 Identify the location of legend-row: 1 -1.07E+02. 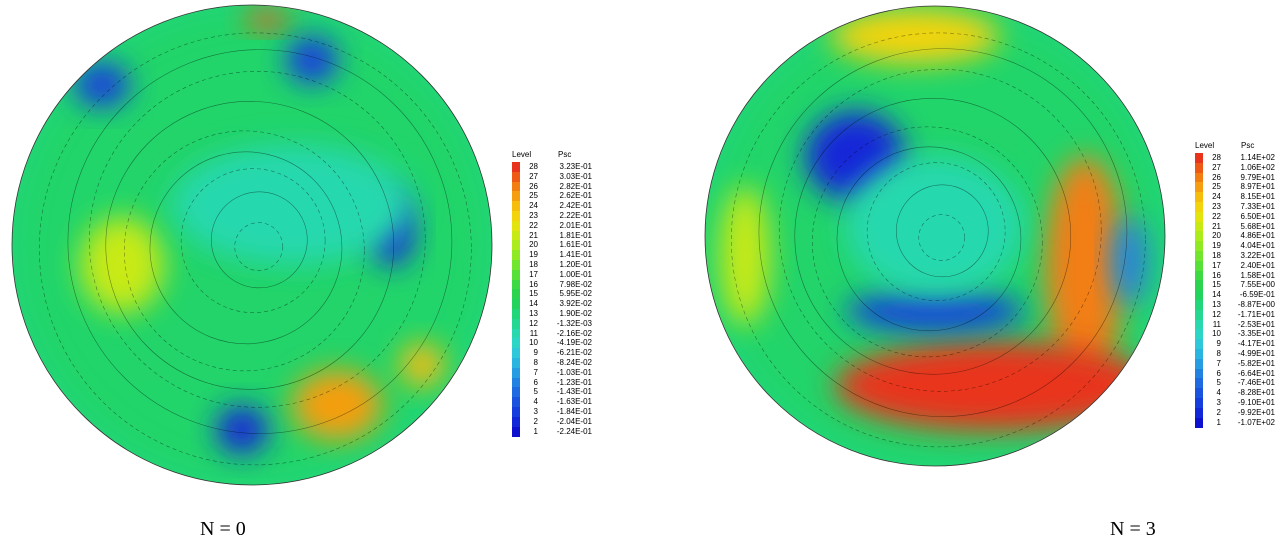
(1237, 422).